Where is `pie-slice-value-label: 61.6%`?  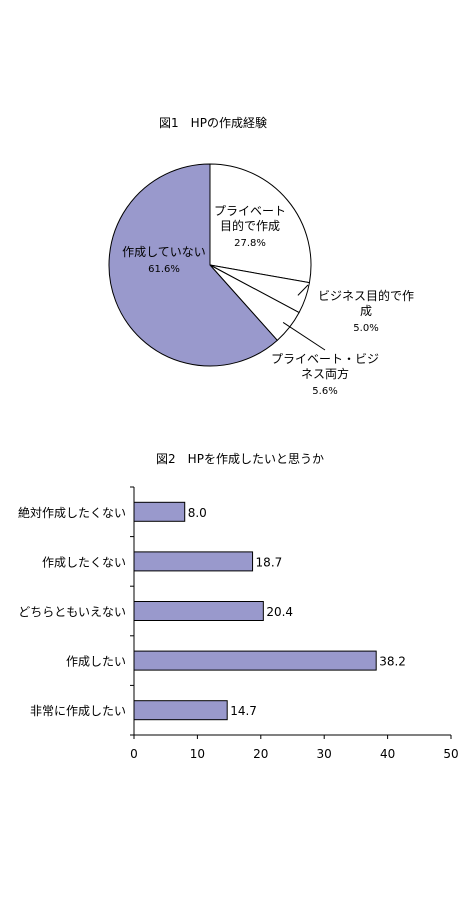 pie-slice-value-label: 61.6% is located at coordinates (164, 269).